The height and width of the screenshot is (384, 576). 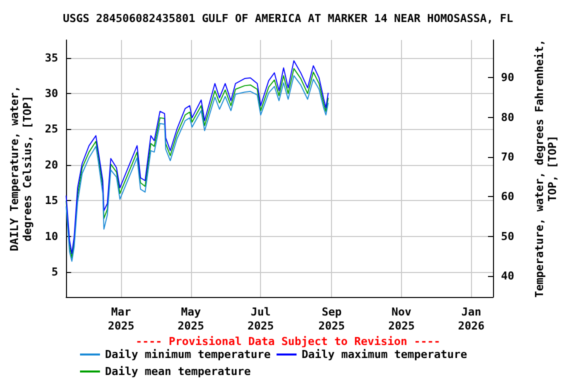 What do you see at coordinates (51, 236) in the screenshot?
I see `y-tick-label: 10` at bounding box center [51, 236].